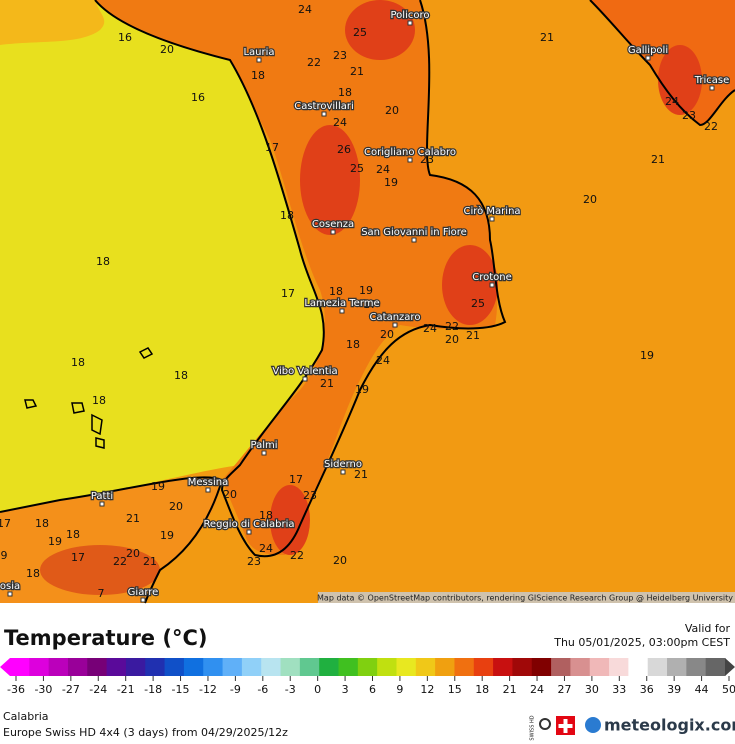 The height and width of the screenshot is (744, 735). I want to click on city-label: San Giovanni in Fiore, so click(414, 232).